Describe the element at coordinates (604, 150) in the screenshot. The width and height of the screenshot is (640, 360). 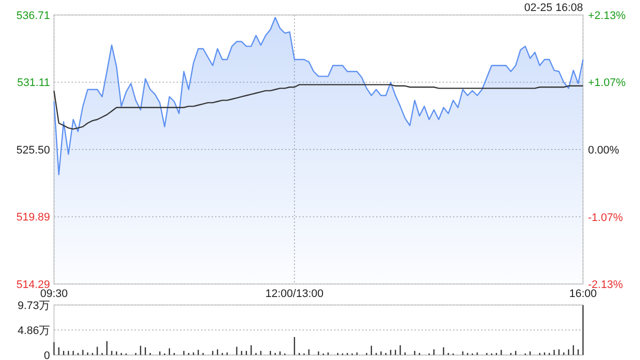
I see `y2-tick-label: 0.00%` at that location.